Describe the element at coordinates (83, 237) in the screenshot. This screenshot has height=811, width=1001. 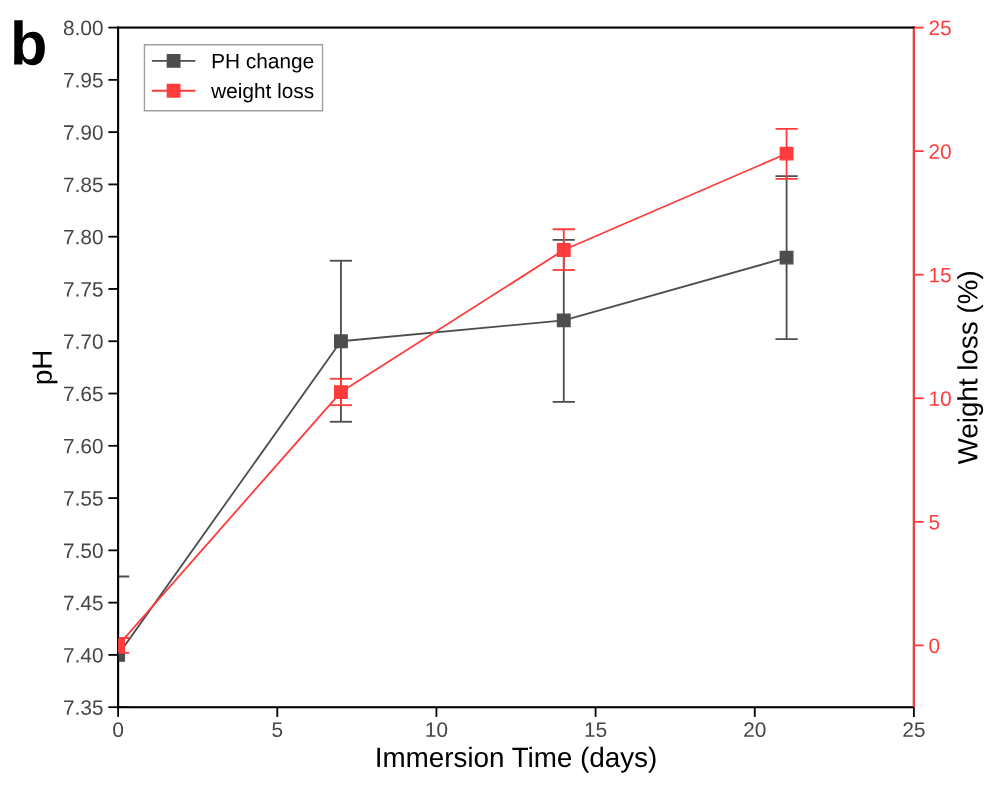
I see `y-tick-label: 7.80` at that location.